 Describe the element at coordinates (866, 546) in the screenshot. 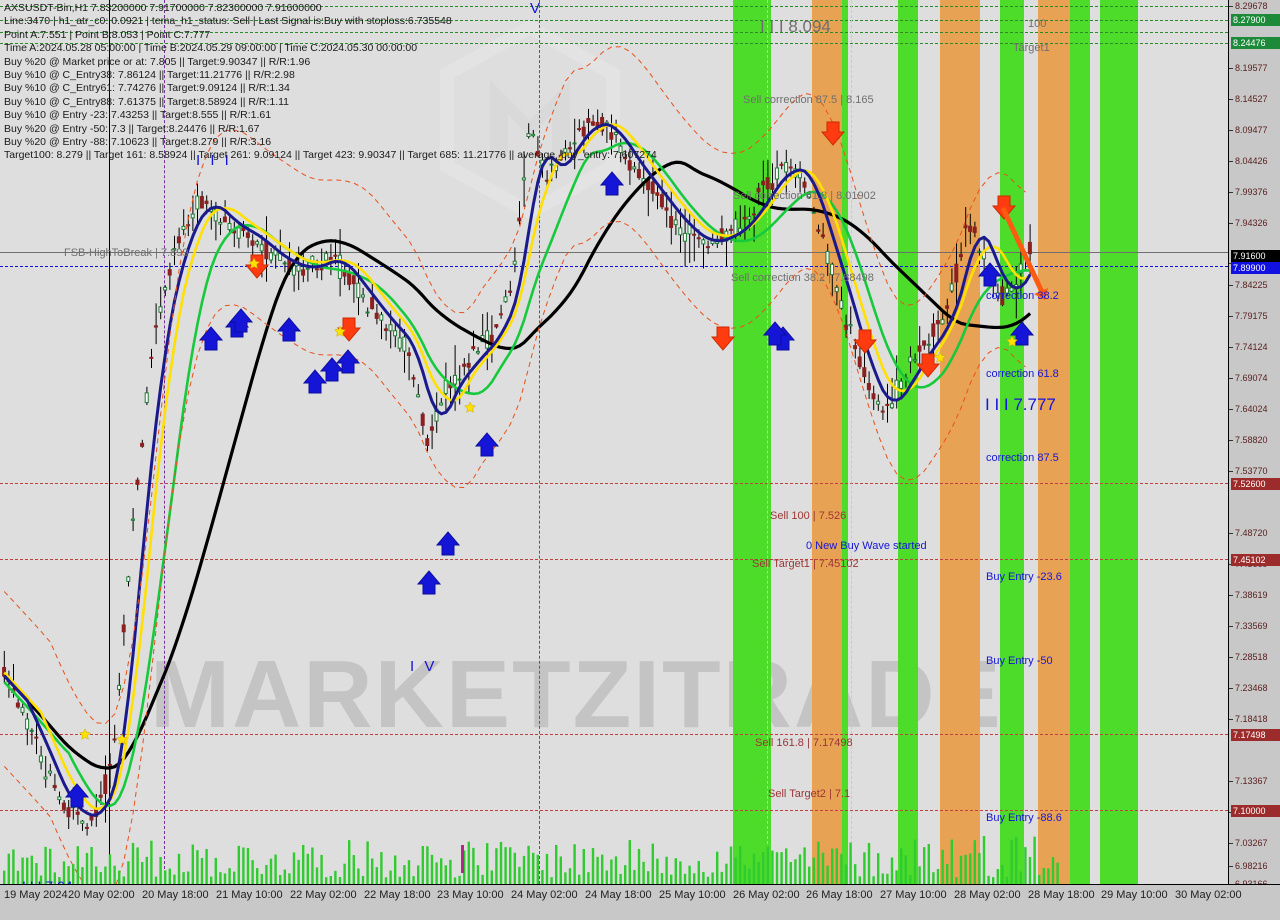

I see `annotation-new-buy-wave: 0 New Buy Wave started` at that location.